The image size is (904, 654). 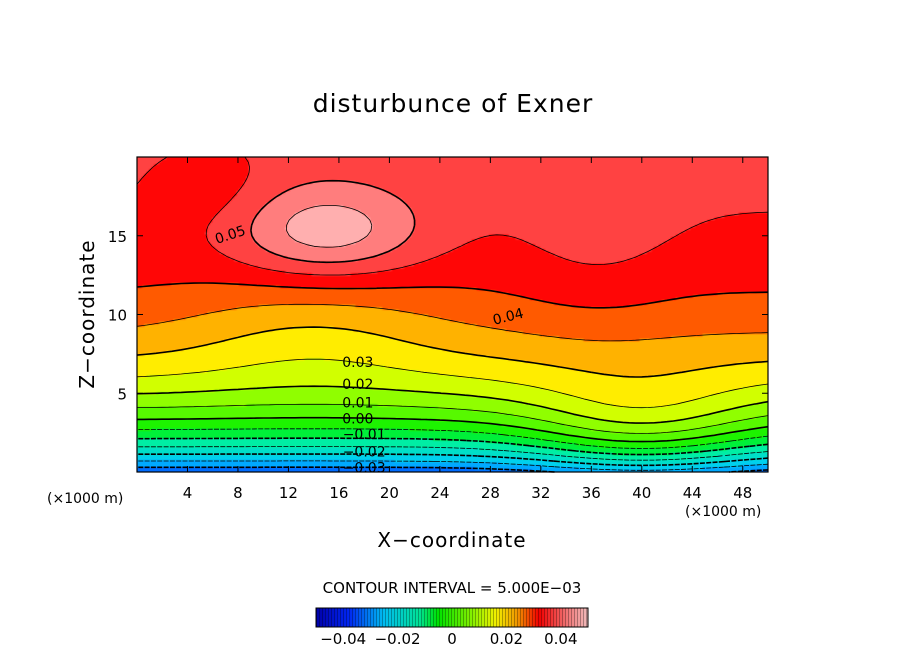 I want to click on y-axis-label: Z−coordinate, so click(x=87, y=313).